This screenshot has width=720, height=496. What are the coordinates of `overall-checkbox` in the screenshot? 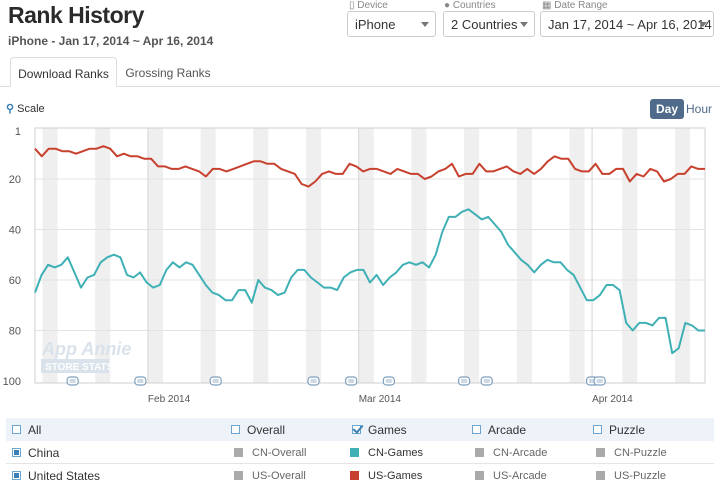 It's located at (235, 429).